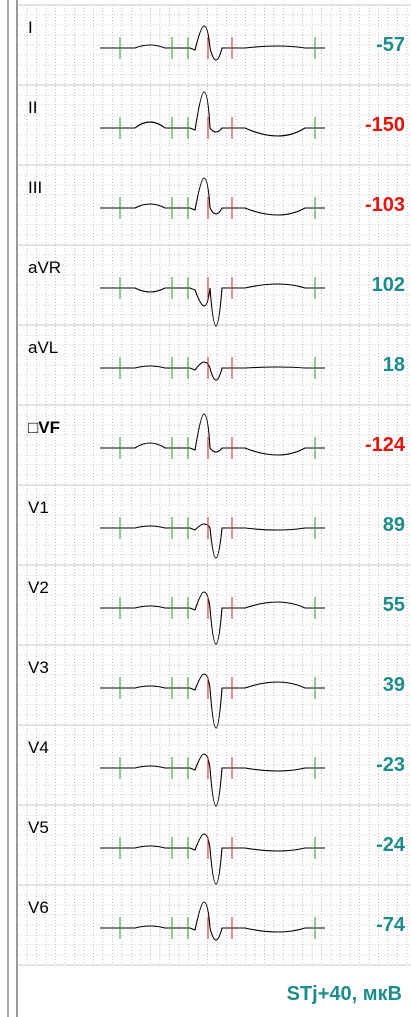 This screenshot has height=1017, width=411. What do you see at coordinates (394, 605) in the screenshot?
I see `st-value: 55` at bounding box center [394, 605].